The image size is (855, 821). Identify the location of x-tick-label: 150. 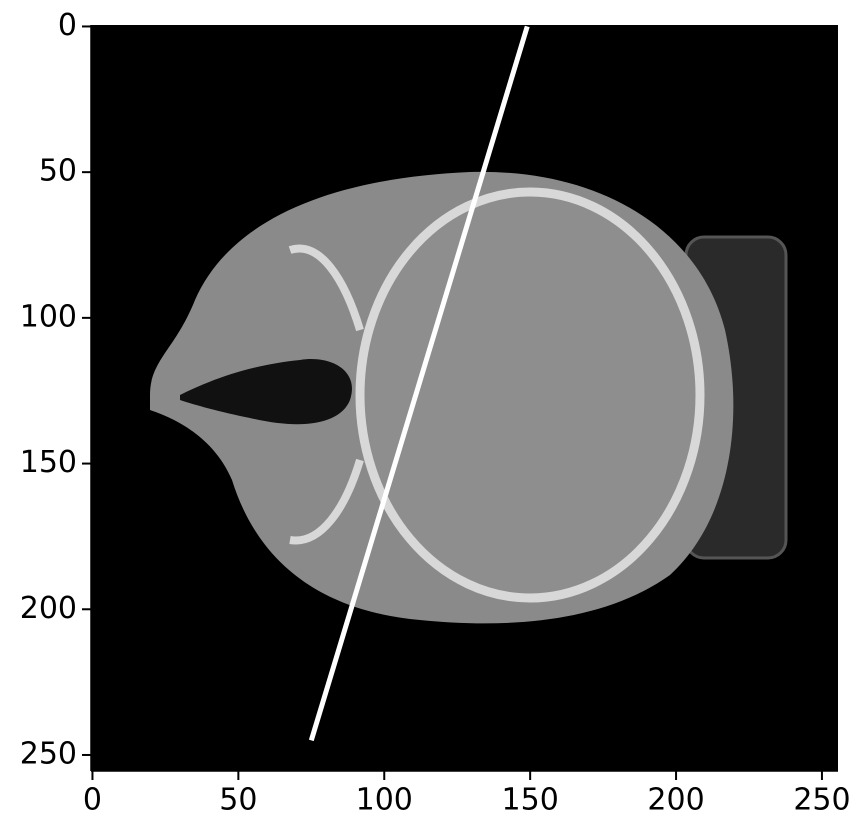
(530, 800).